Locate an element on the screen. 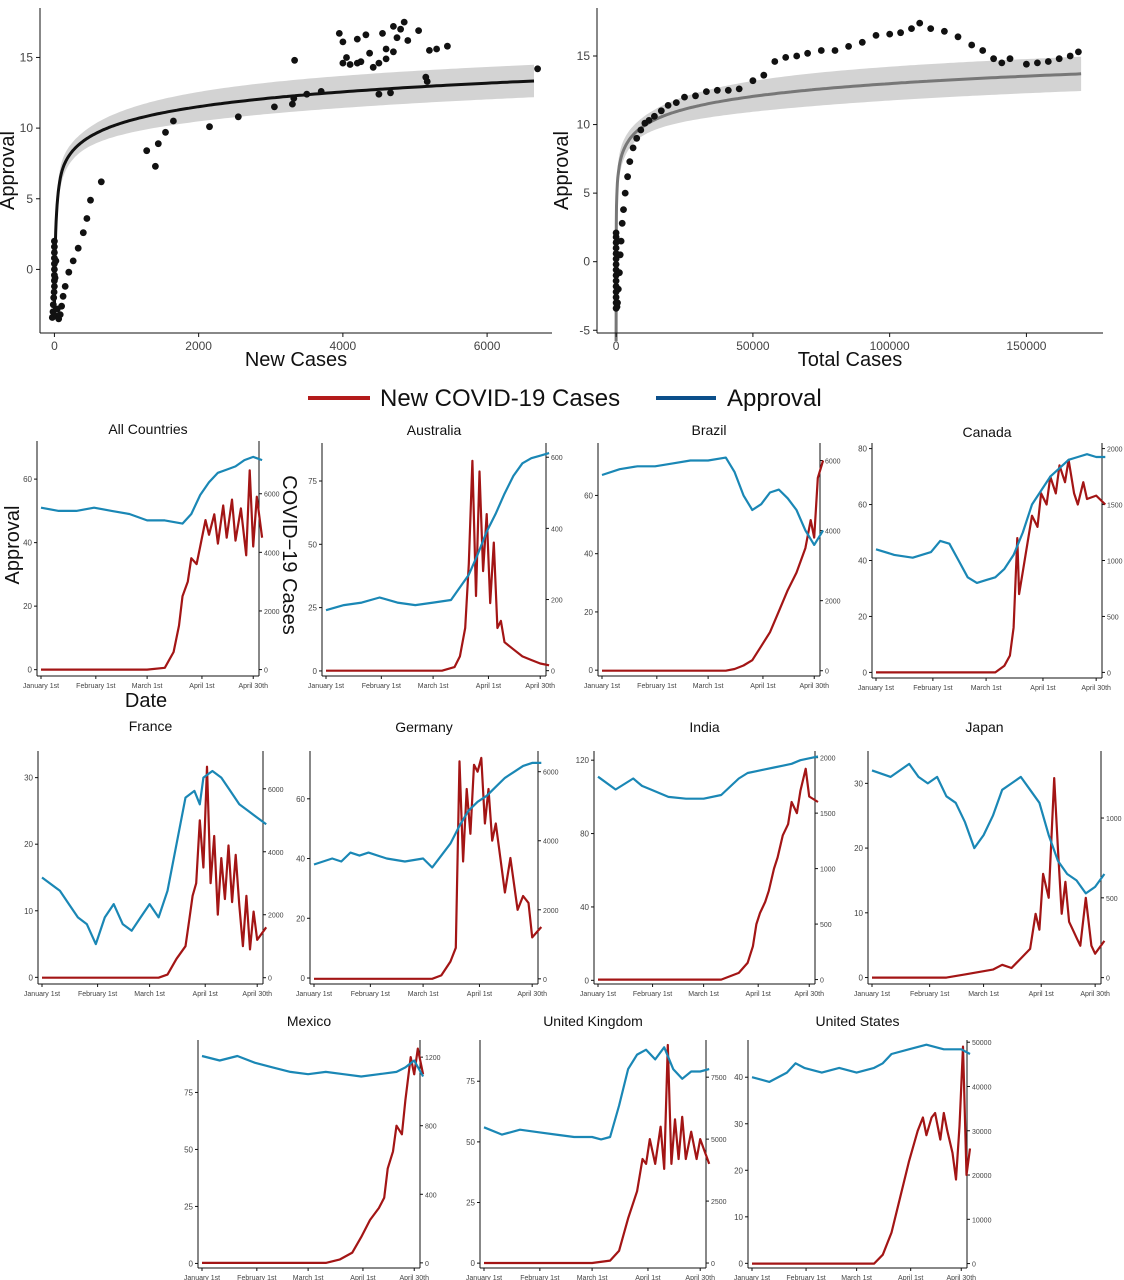  japan-x-tick-label: February 1st is located at coordinates (929, 994).